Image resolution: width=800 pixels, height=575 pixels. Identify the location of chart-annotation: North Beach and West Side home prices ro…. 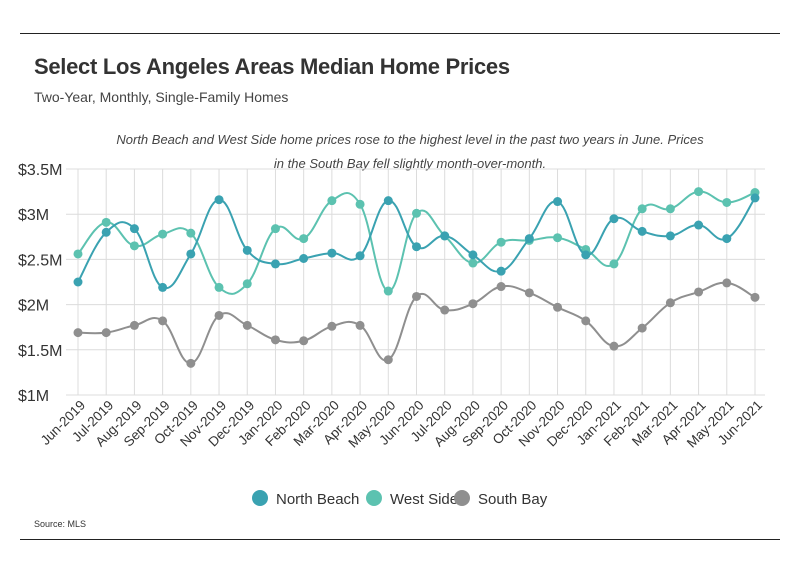
(410, 151).